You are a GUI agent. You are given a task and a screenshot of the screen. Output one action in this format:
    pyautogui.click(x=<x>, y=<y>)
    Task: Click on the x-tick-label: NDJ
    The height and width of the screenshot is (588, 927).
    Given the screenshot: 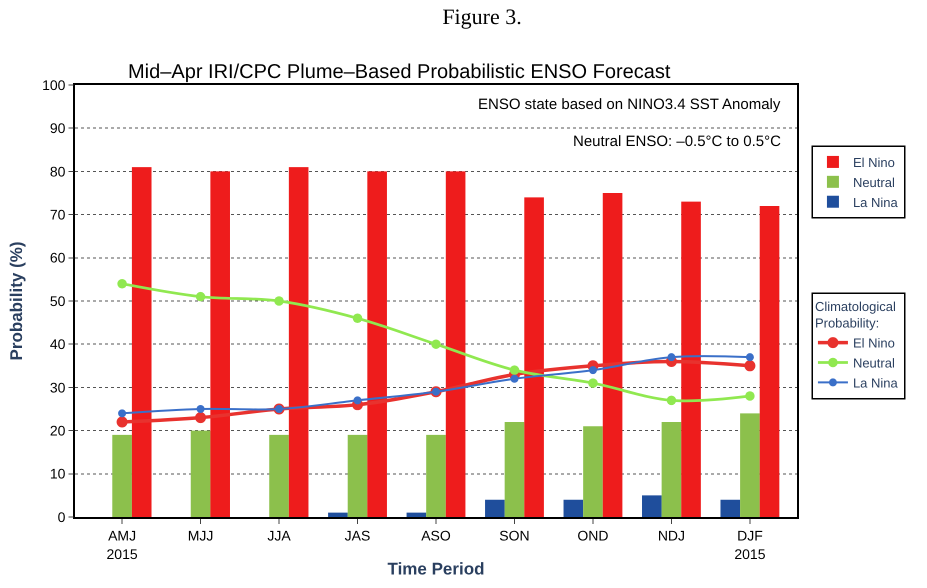 What is the action you would take?
    pyautogui.click(x=672, y=536)
    